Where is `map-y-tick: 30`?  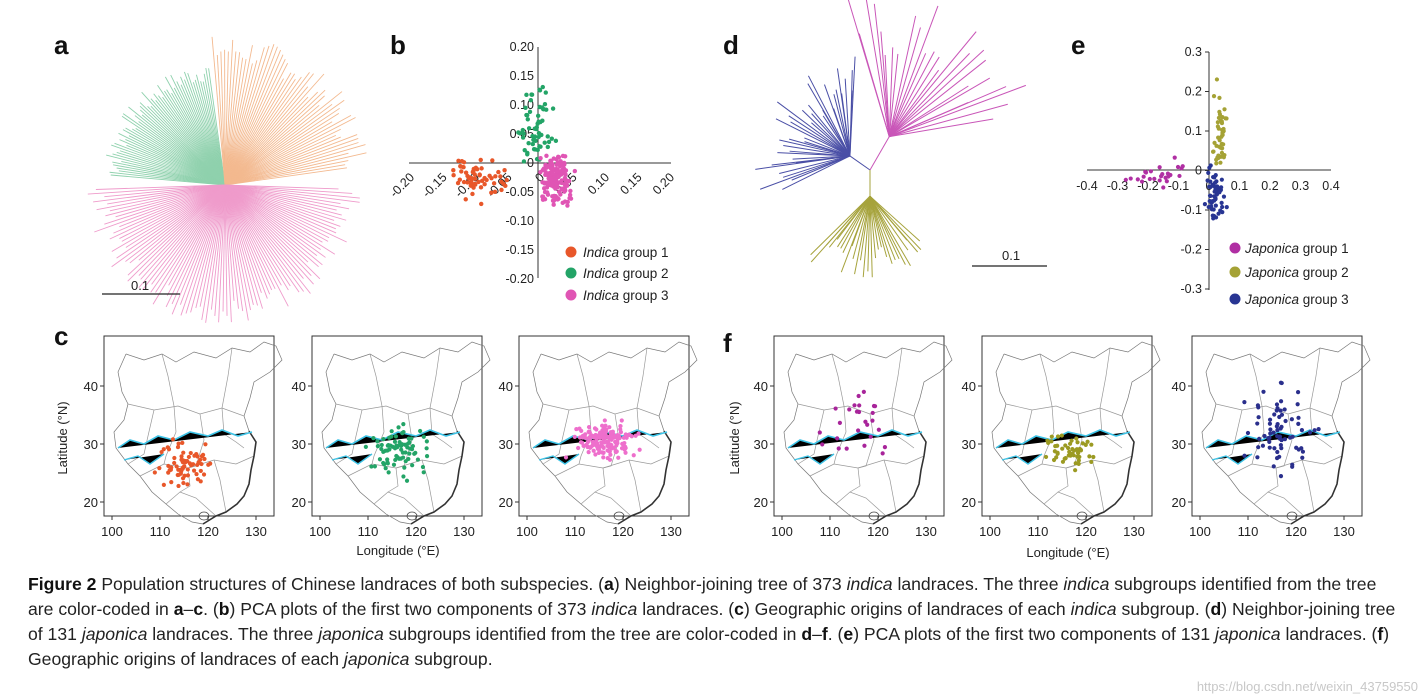
map-y-tick: 30 is located at coordinates (761, 444).